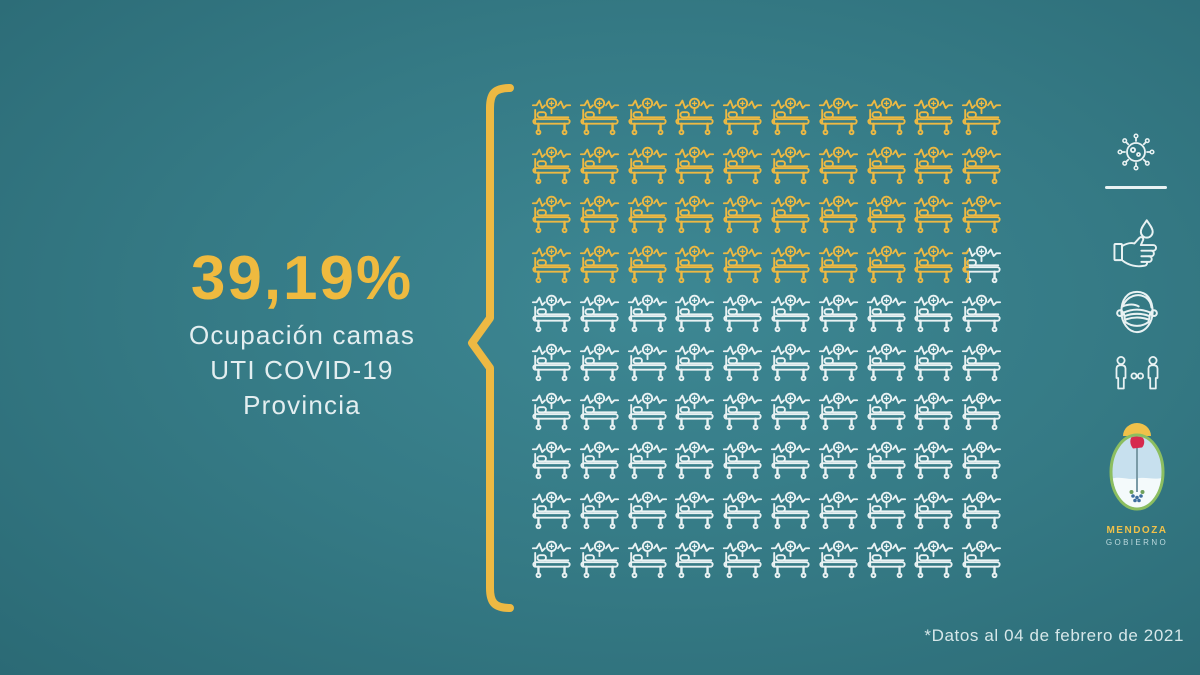  What do you see at coordinates (1137, 373) in the screenshot?
I see `social-distance-icon` at bounding box center [1137, 373].